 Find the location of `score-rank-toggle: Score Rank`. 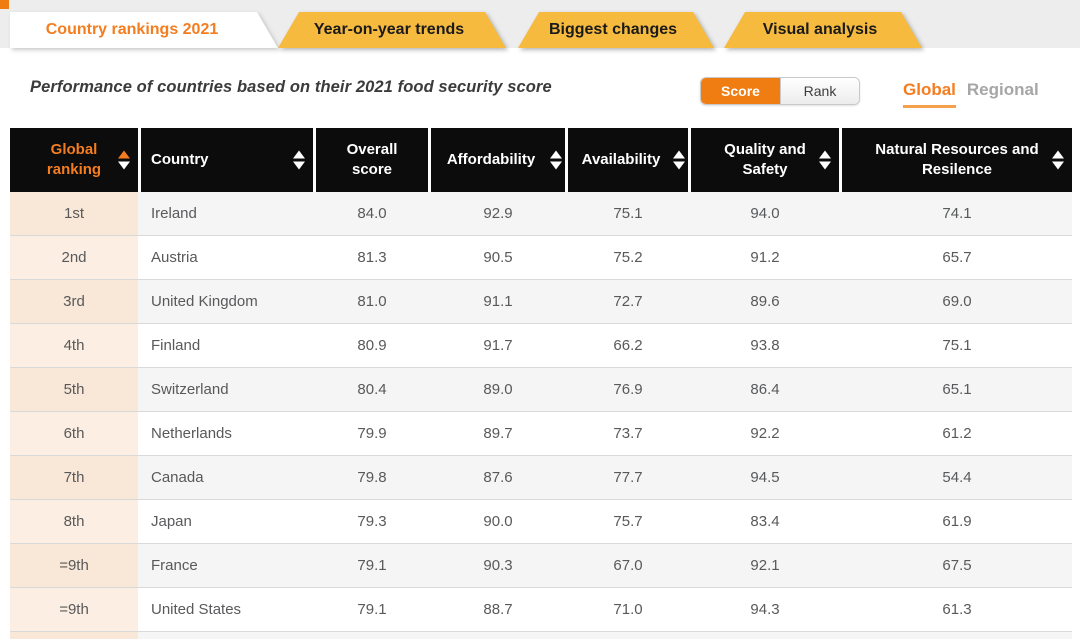

score-rank-toggle: Score Rank is located at coordinates (780, 91).